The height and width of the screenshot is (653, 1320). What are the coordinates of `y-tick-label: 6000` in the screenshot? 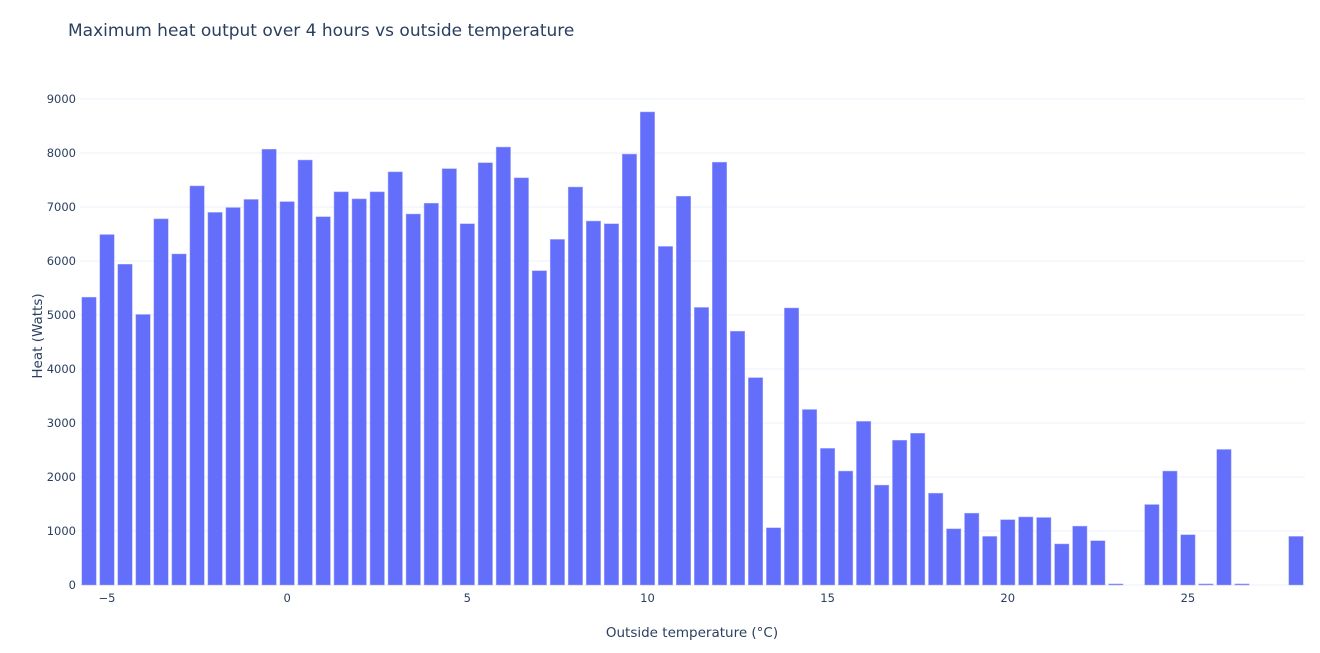 It's located at (61, 261).